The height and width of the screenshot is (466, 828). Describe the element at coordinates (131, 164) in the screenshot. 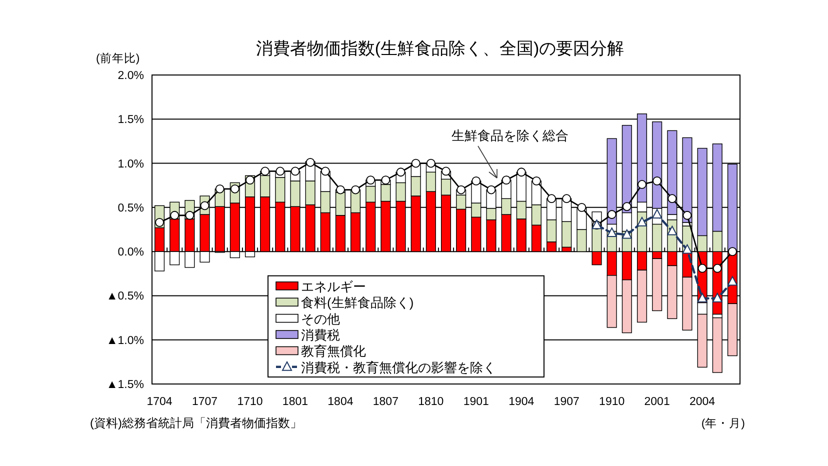

I see `y-tick-label: 1.0%` at that location.